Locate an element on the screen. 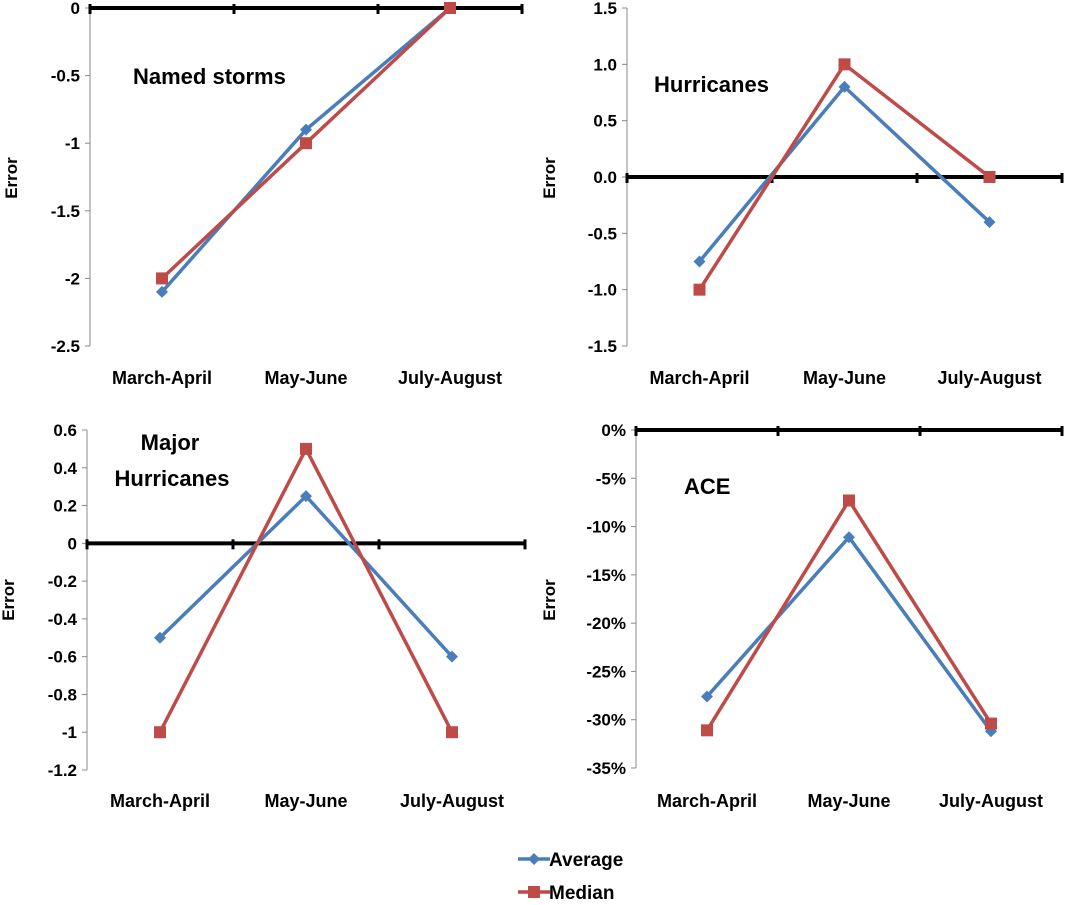 The width and height of the screenshot is (1067, 905). y-tick-label: -1.0 is located at coordinates (602, 290).